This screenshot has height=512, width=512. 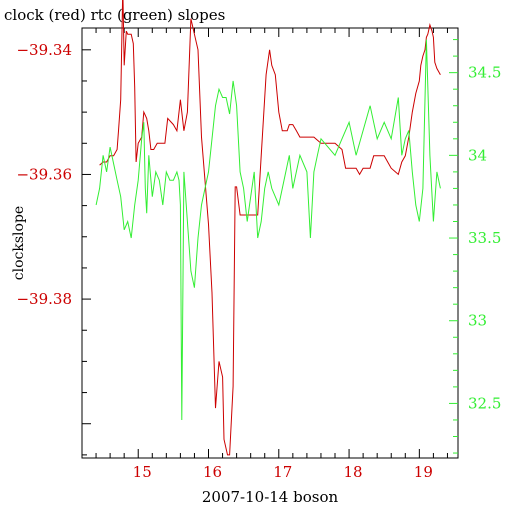 What do you see at coordinates (484, 73) in the screenshot?
I see `y-right-tick-label: 34.5` at bounding box center [484, 73].